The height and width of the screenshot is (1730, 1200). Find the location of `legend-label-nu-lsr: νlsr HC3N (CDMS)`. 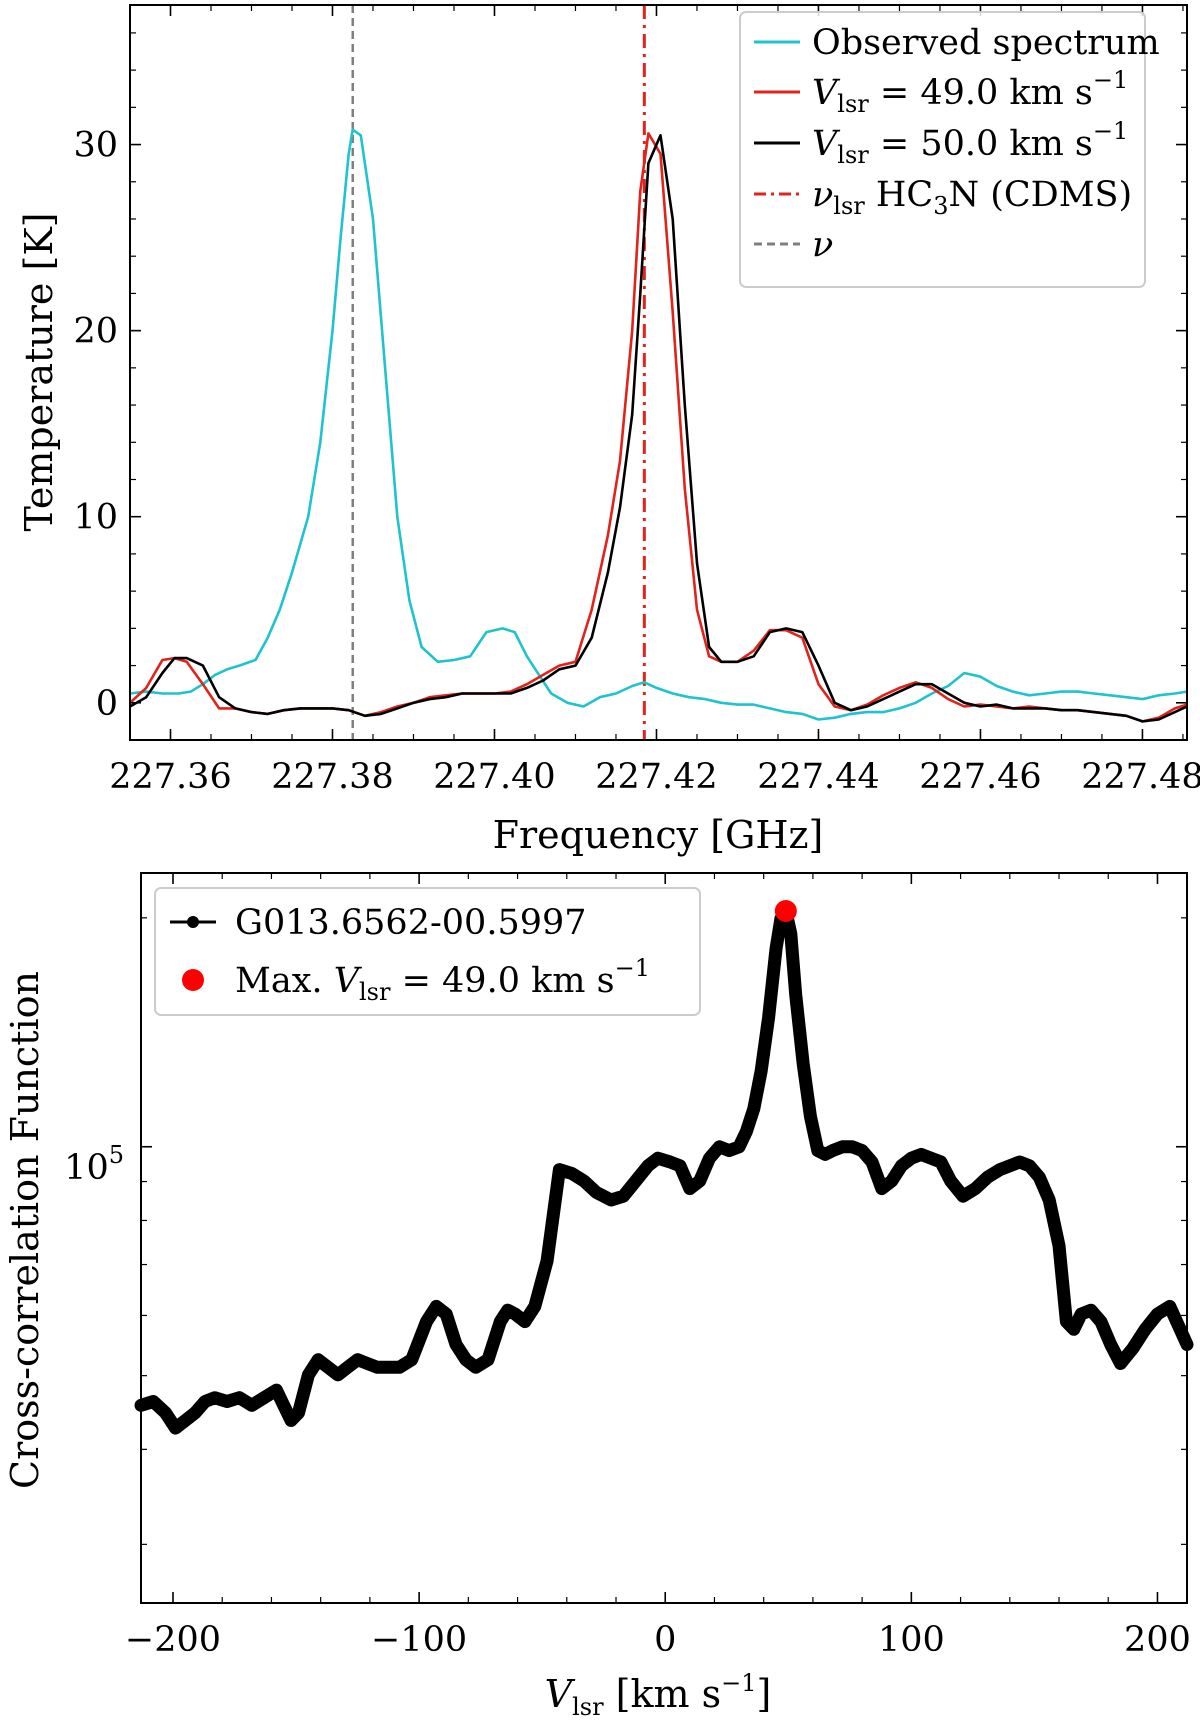

legend-label-nu-lsr: νlsr HC3N (CDMS) is located at coordinates (972, 197).